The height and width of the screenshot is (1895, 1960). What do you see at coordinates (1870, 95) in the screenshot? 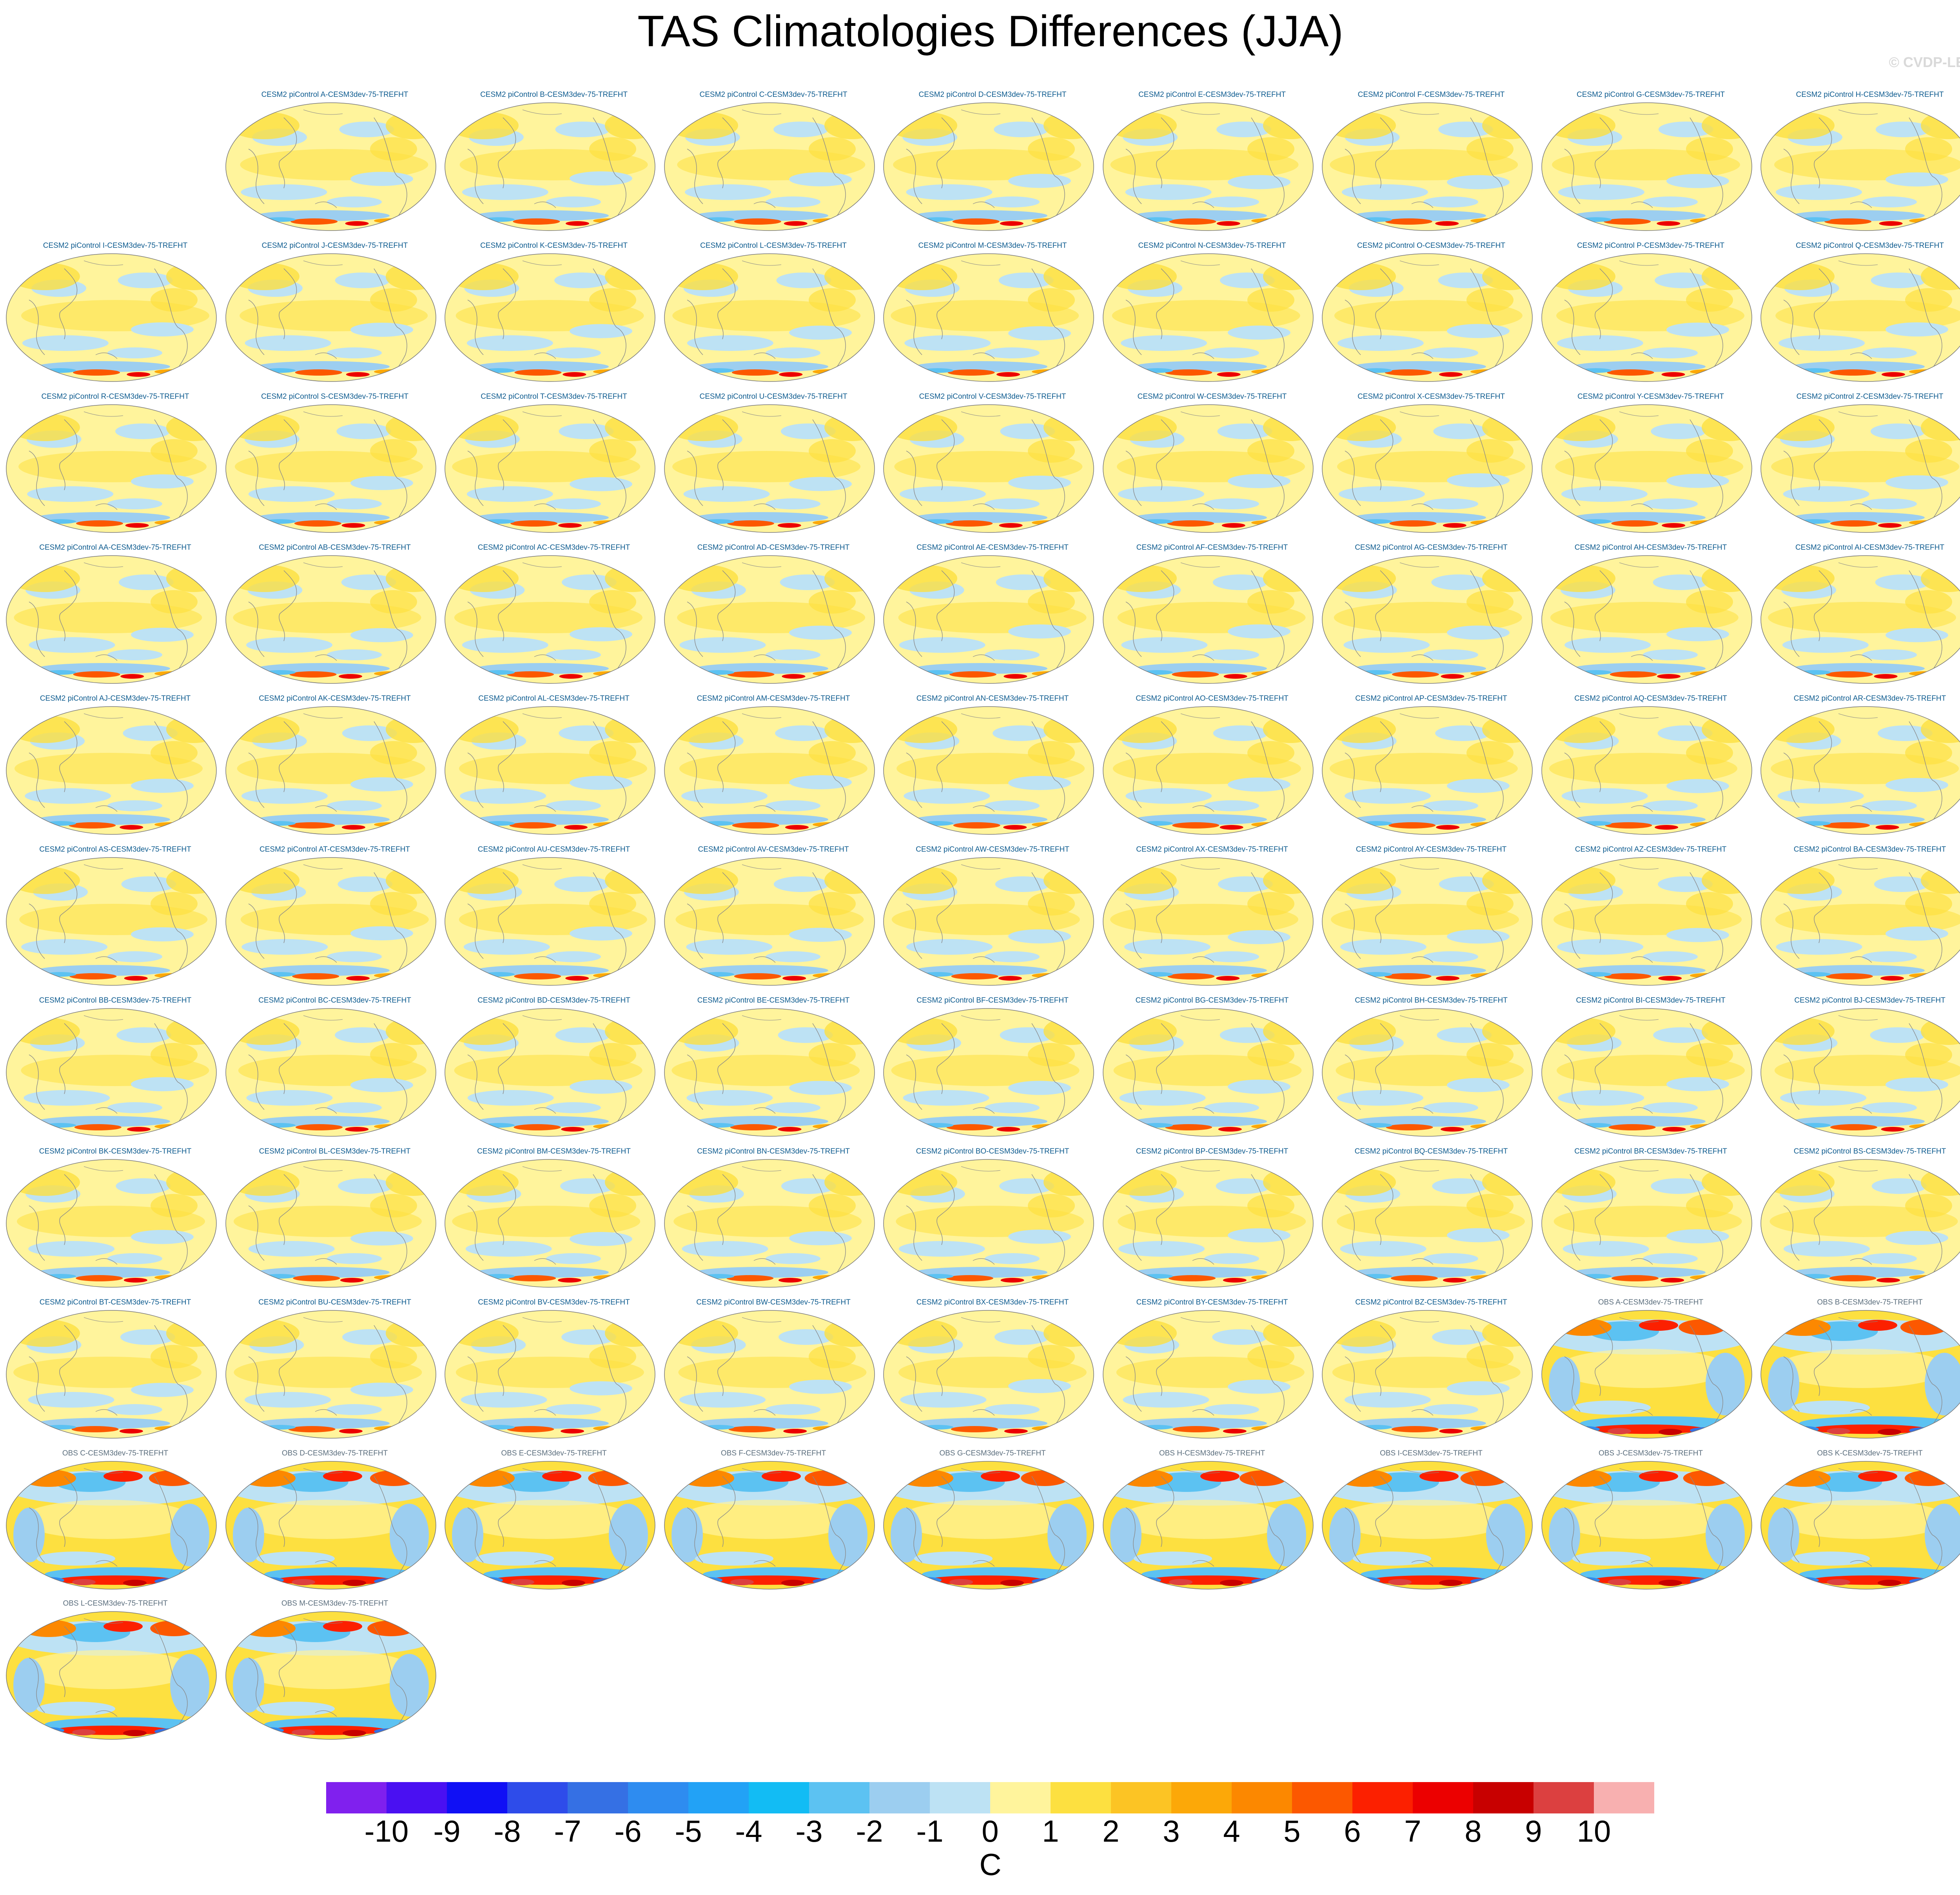
I see `panel-title: CESM2 piControl H-CESM3dev-75-TREFHT` at bounding box center [1870, 95].